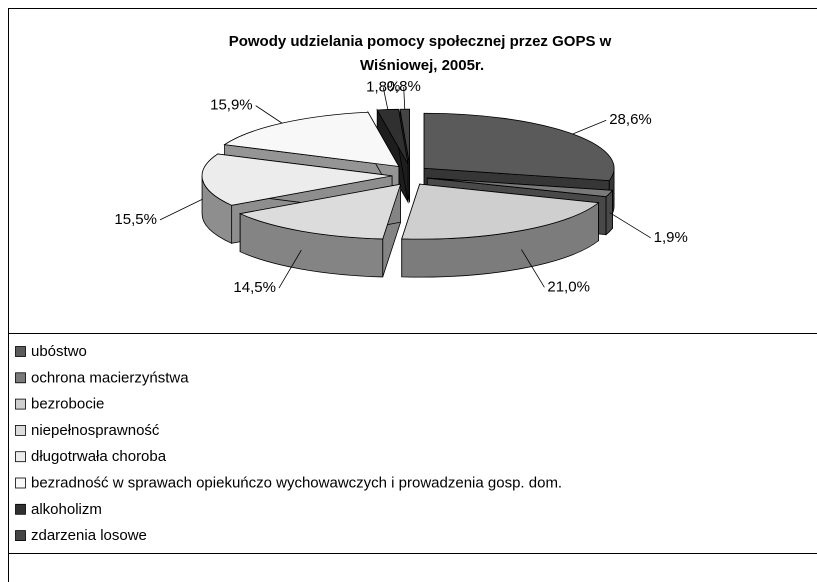 The width and height of the screenshot is (817, 582). Describe the element at coordinates (231, 105) in the screenshot. I see `data-label: 15,9%` at that location.